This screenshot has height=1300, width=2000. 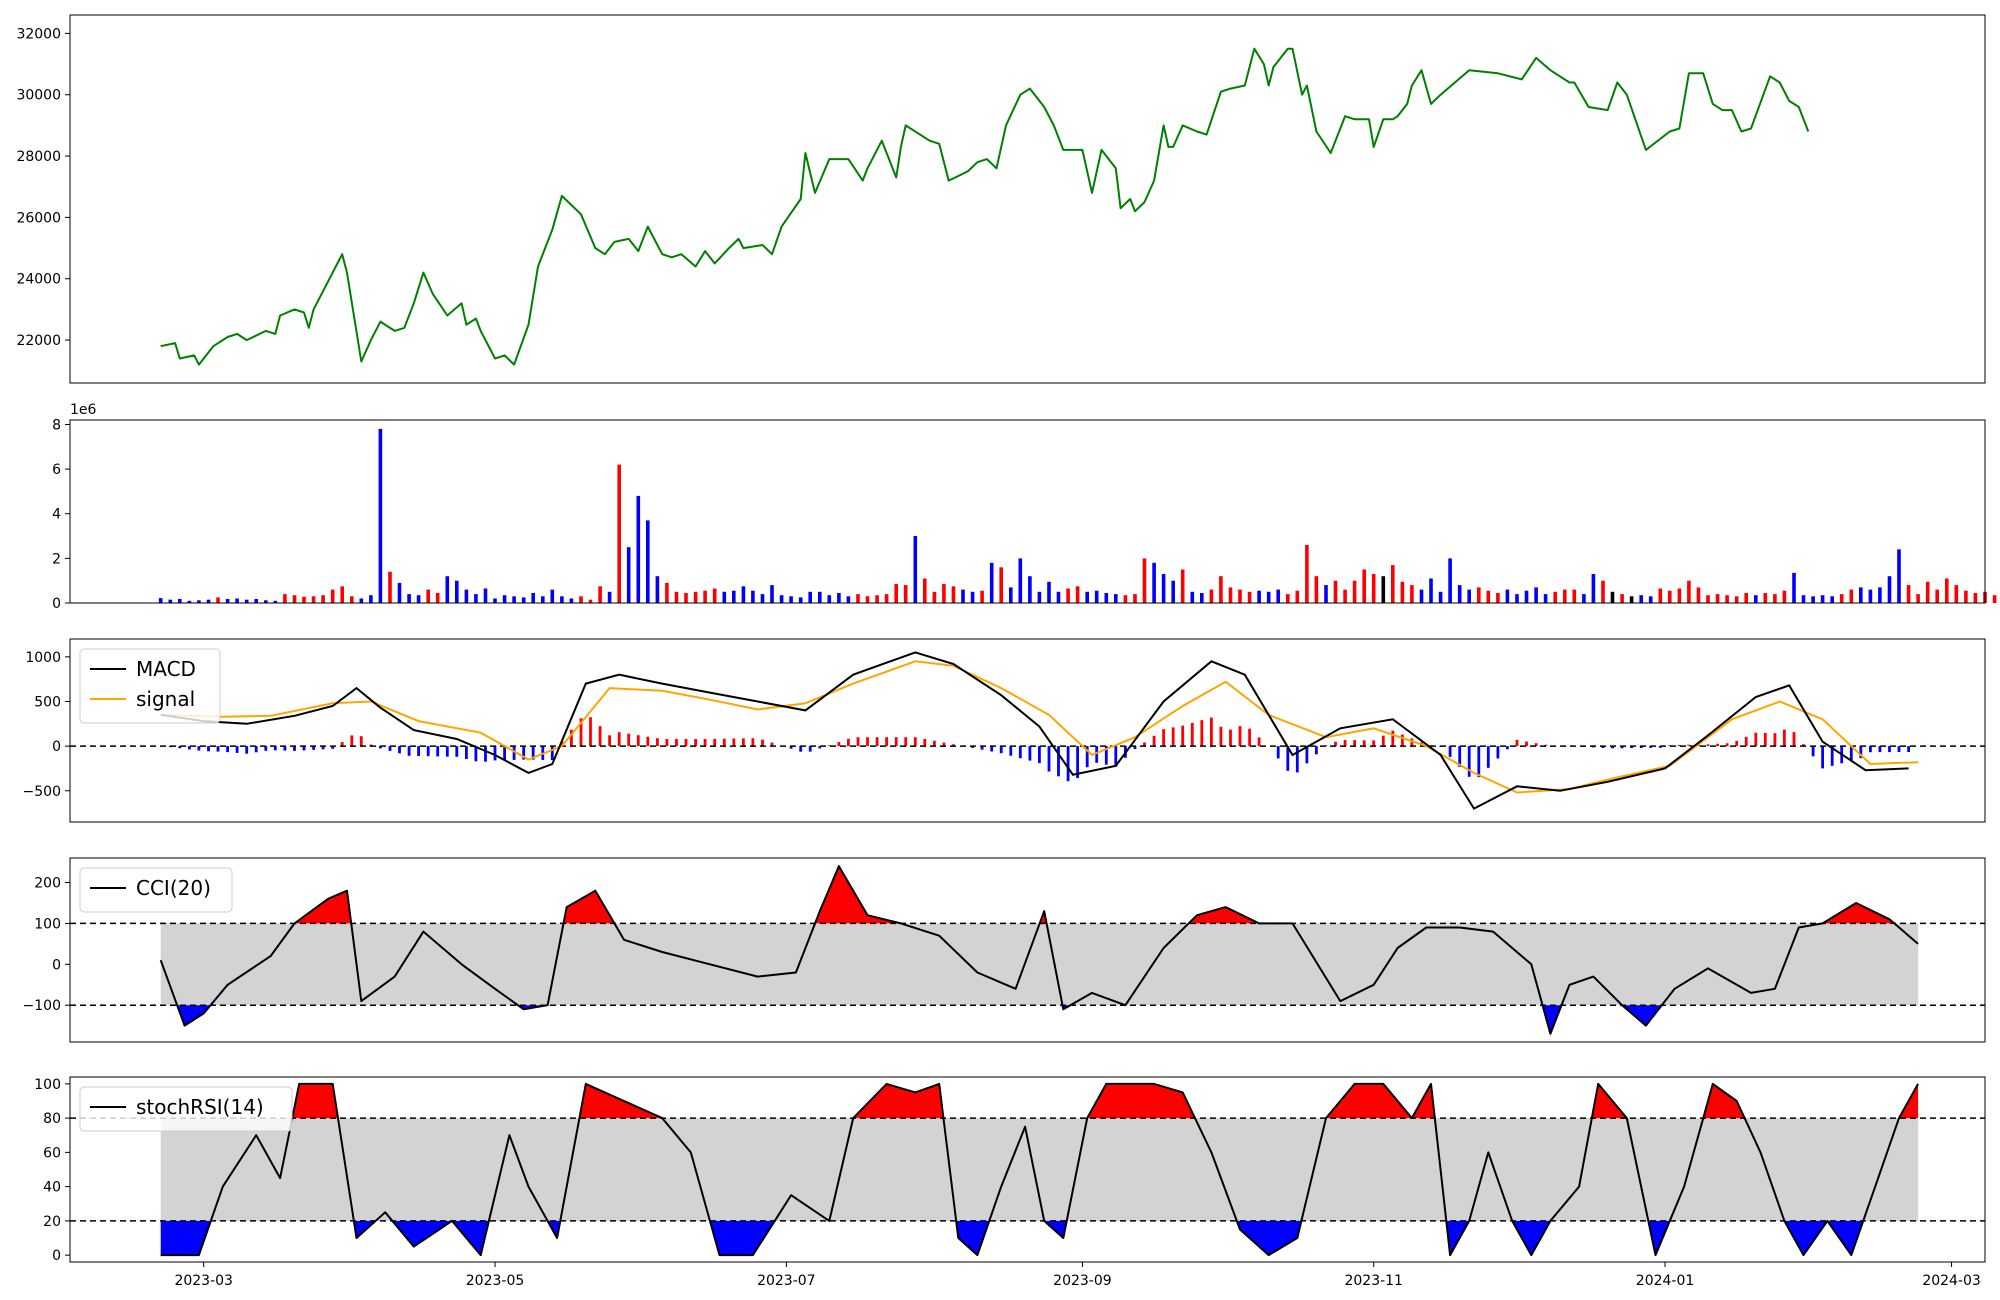 What do you see at coordinates (165, 699) in the screenshot?
I see `macd-legend-label: signal` at bounding box center [165, 699].